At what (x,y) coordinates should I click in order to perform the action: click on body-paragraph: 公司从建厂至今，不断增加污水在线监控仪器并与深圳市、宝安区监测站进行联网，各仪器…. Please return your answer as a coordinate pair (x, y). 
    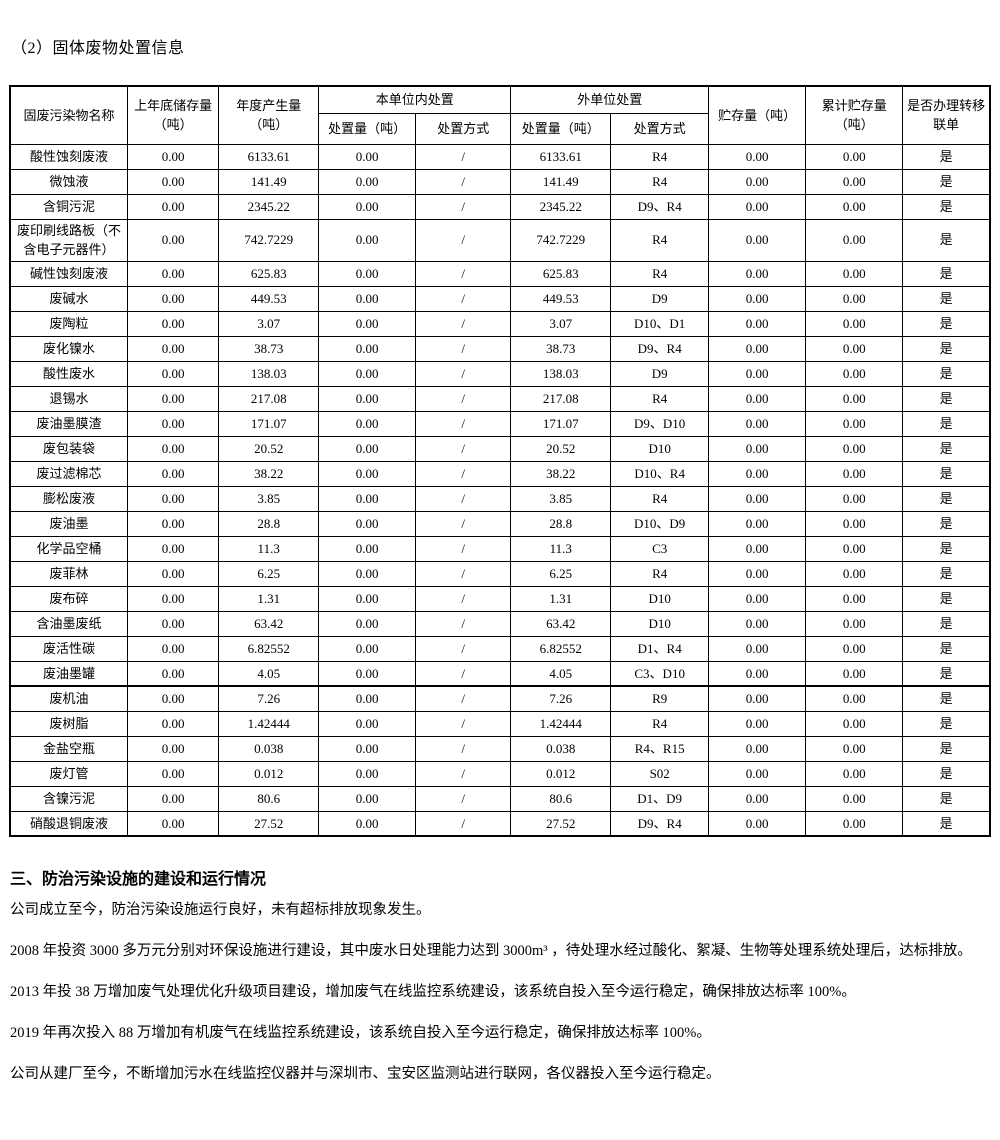
    Looking at the image, I should click on (365, 1074).